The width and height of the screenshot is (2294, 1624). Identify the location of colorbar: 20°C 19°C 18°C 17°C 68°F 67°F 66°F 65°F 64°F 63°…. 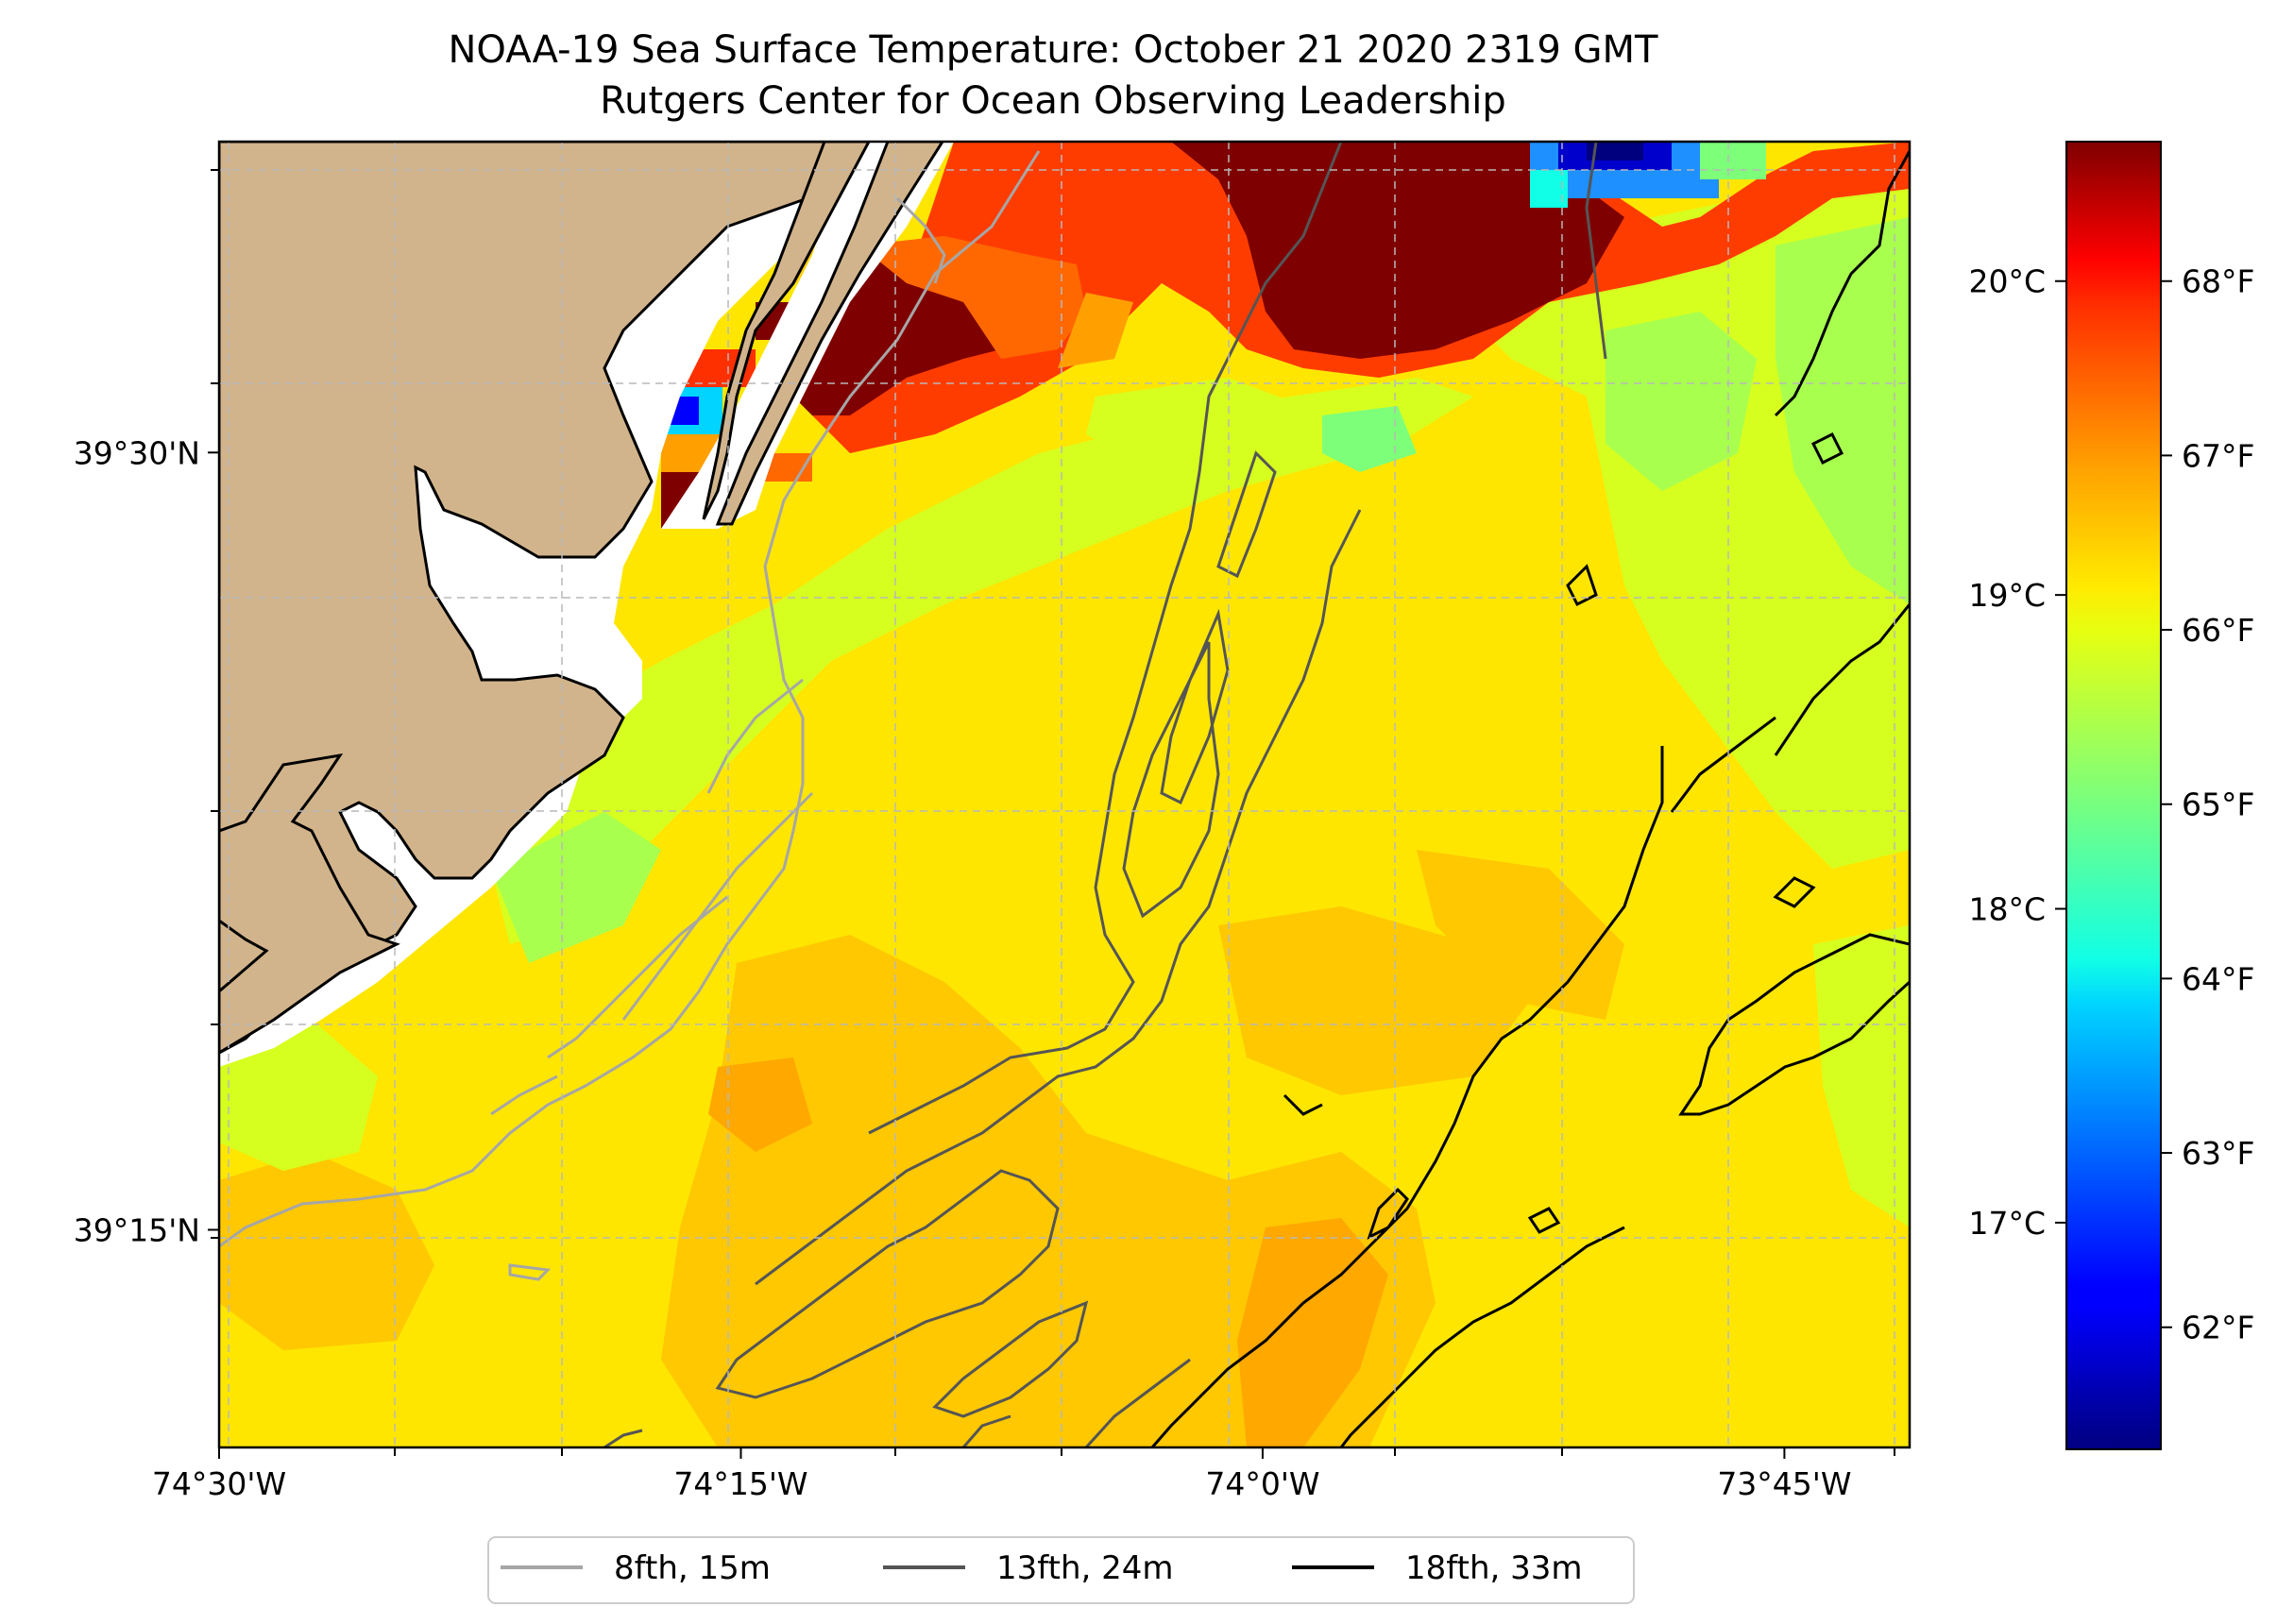
(2111, 795).